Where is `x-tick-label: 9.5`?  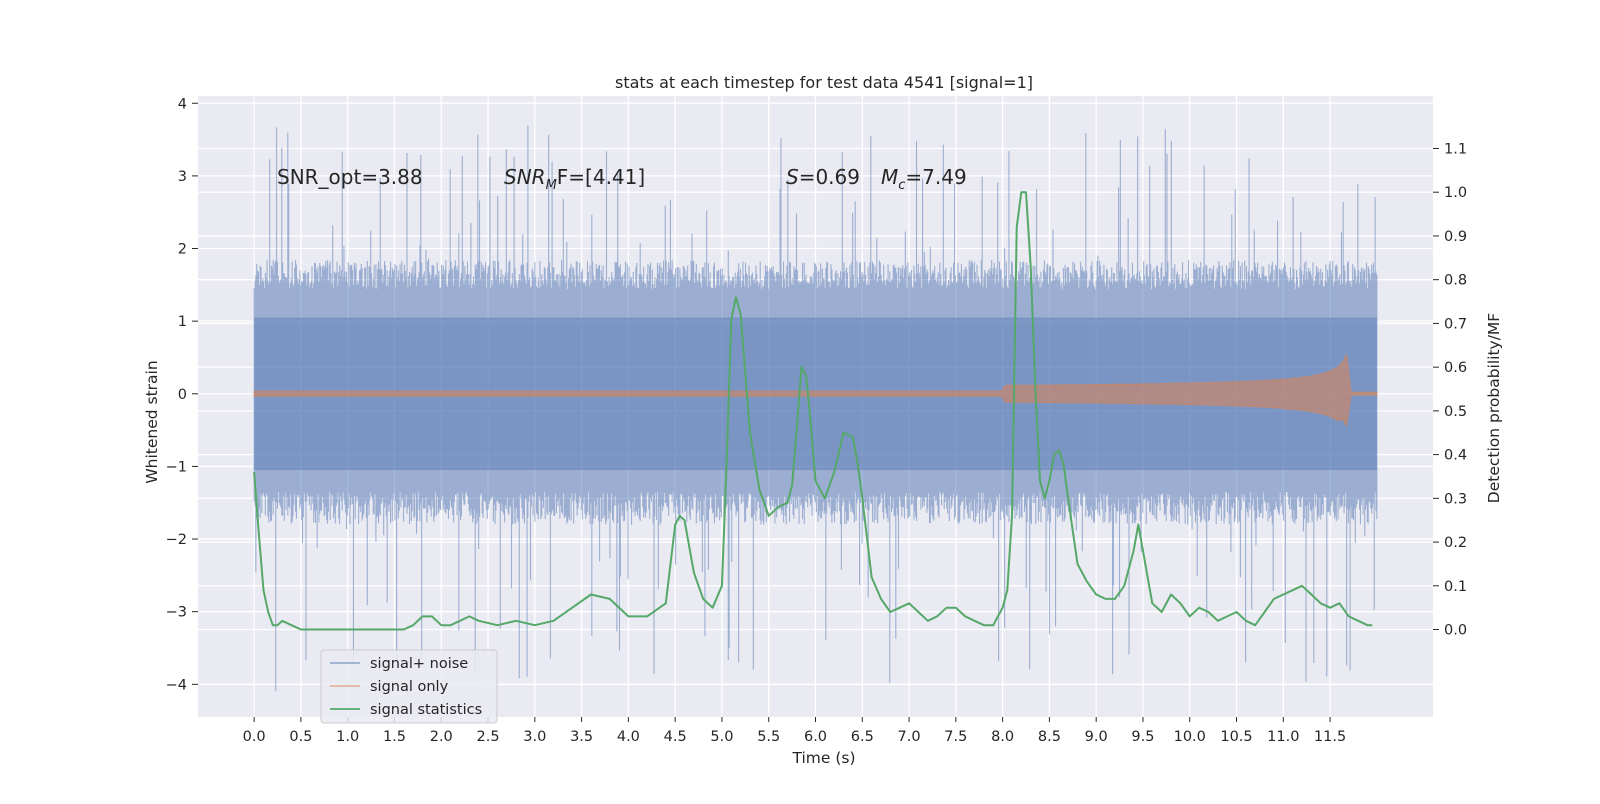 x-tick-label: 9.5 is located at coordinates (1142, 737).